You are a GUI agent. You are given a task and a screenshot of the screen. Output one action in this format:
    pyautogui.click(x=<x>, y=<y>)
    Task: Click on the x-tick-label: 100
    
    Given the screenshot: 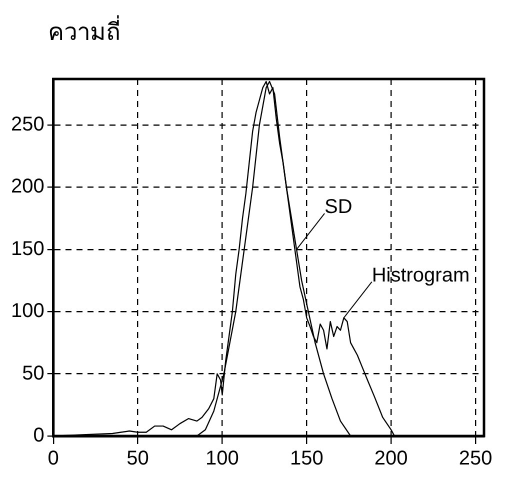 What is the action you would take?
    pyautogui.click(x=222, y=459)
    